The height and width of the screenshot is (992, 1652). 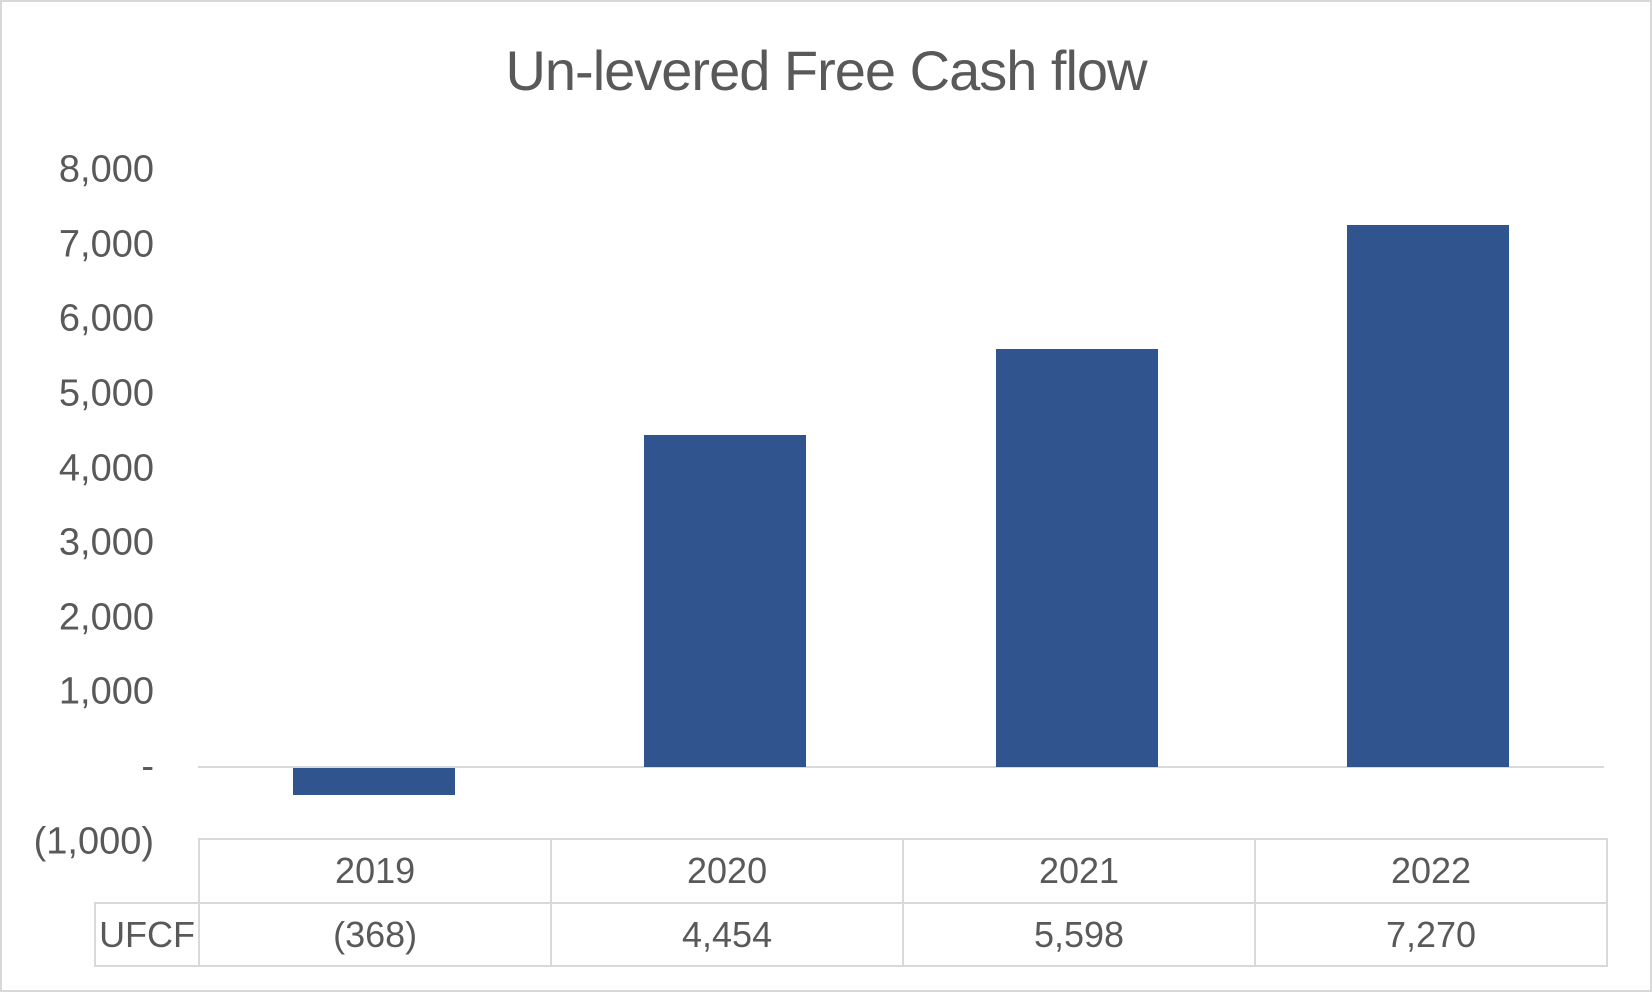 What do you see at coordinates (727, 871) in the screenshot?
I see `year-header-cell: 2020` at bounding box center [727, 871].